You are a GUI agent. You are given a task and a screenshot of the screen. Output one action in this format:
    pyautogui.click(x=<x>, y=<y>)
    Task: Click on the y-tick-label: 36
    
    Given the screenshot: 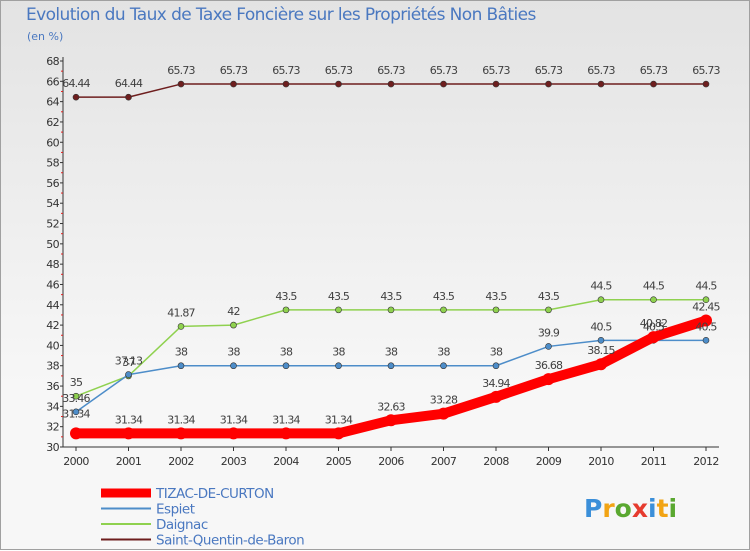 What is the action you would take?
    pyautogui.click(x=52, y=386)
    